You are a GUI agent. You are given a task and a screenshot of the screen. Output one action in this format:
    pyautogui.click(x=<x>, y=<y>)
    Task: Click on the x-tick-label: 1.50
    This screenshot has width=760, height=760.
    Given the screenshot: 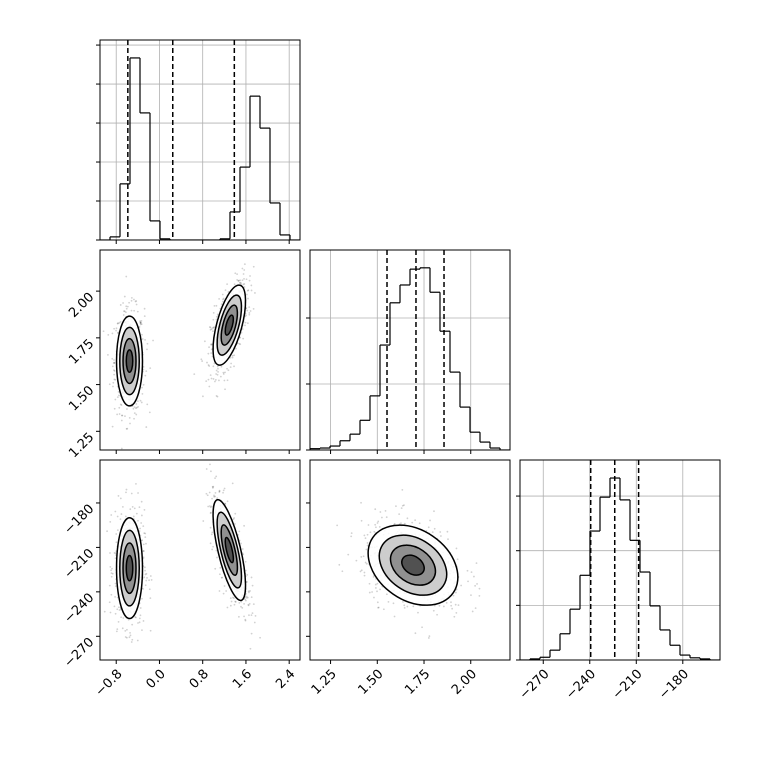 What is the action you would take?
    pyautogui.click(x=371, y=682)
    